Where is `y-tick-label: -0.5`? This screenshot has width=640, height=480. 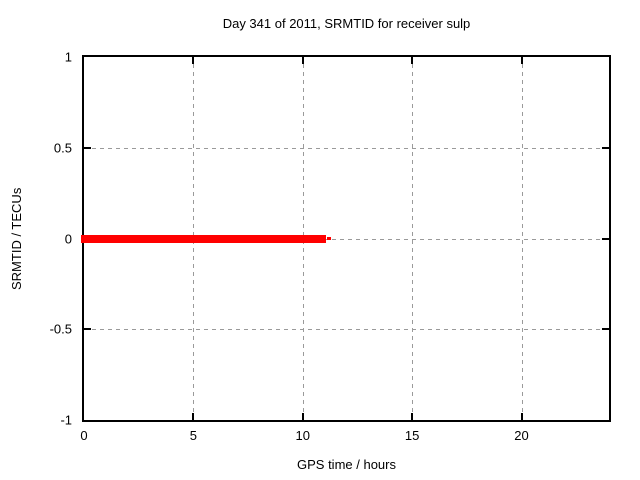 y-tick-label: -0.5 is located at coordinates (60, 329).